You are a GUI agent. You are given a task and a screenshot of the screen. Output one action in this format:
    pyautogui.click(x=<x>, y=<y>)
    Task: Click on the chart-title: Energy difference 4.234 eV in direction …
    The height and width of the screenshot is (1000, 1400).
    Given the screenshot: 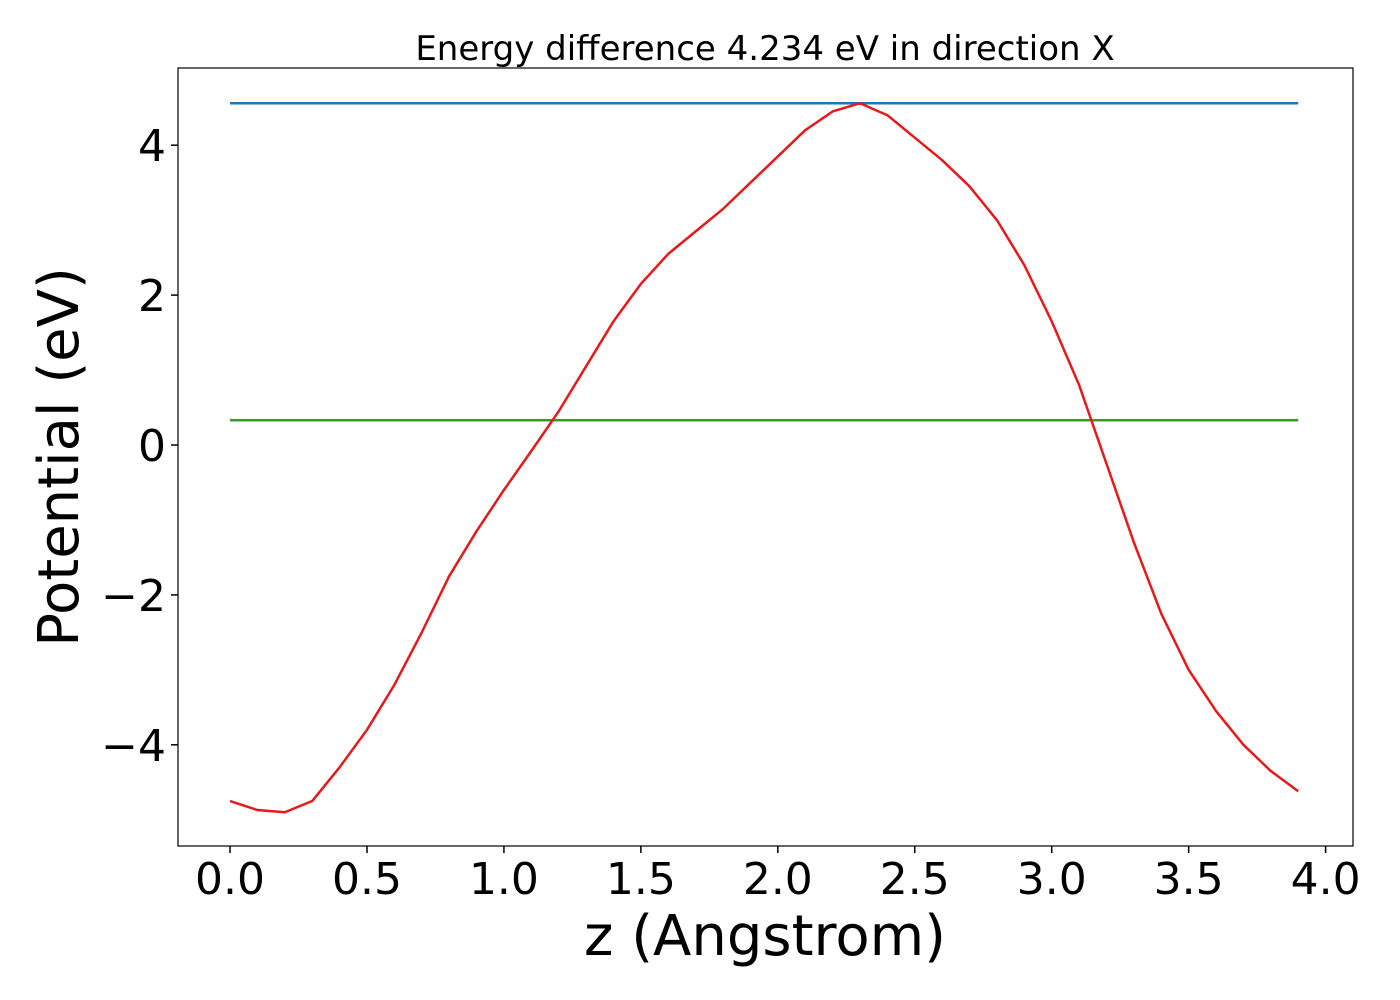 What is the action you would take?
    pyautogui.click(x=764, y=49)
    